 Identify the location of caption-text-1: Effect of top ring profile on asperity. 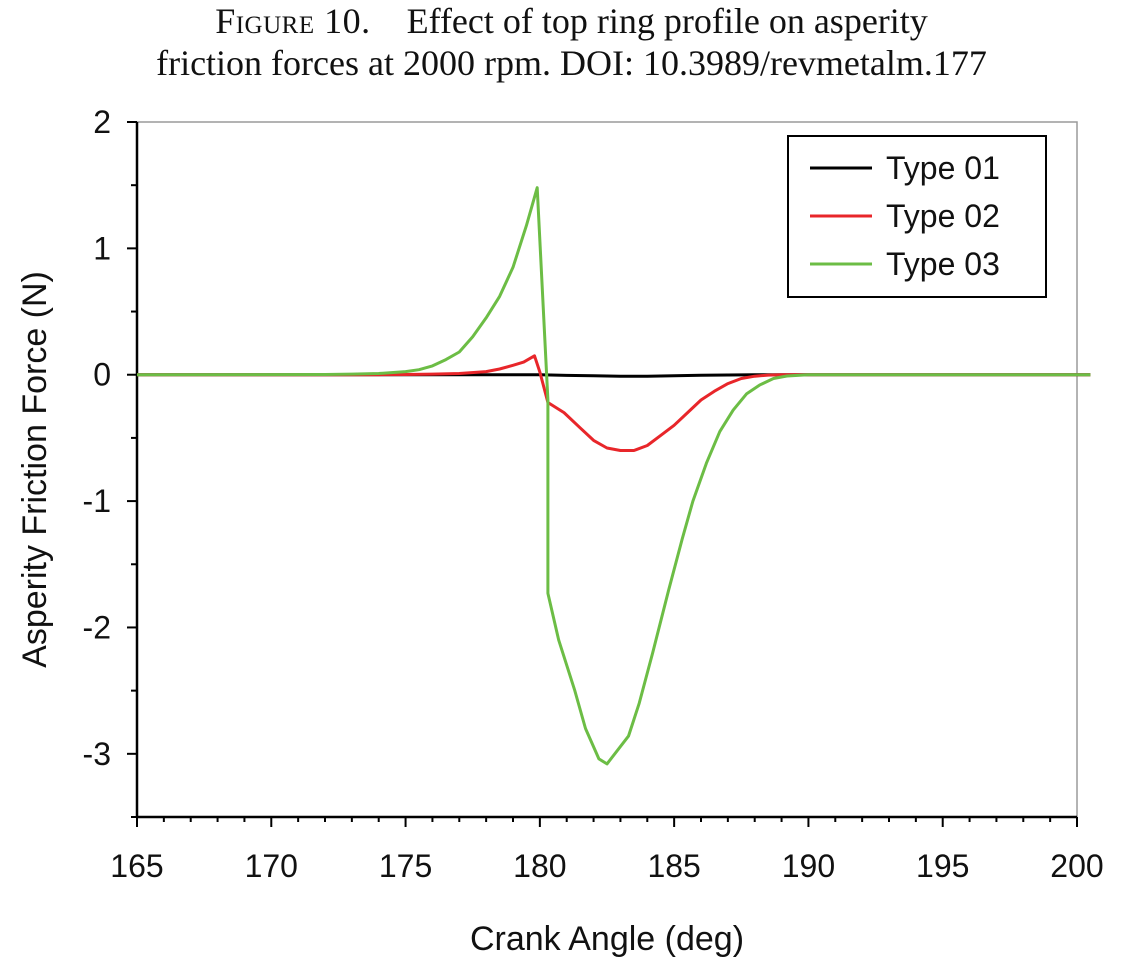
(667, 21).